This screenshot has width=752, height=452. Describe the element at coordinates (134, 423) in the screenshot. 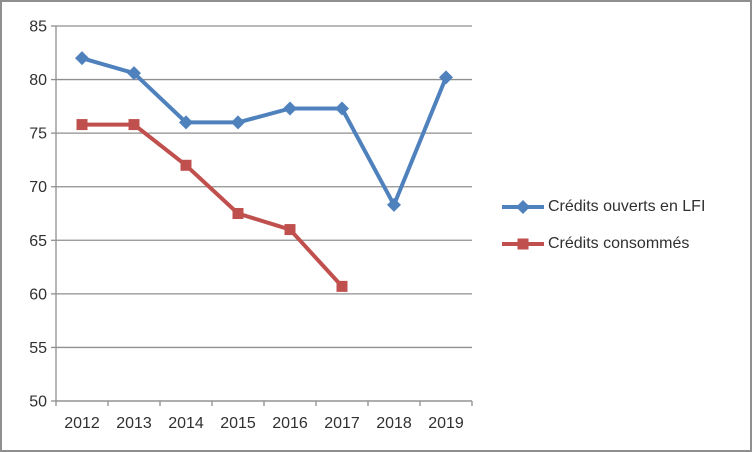

I see `x-tick-label: 2013` at that location.